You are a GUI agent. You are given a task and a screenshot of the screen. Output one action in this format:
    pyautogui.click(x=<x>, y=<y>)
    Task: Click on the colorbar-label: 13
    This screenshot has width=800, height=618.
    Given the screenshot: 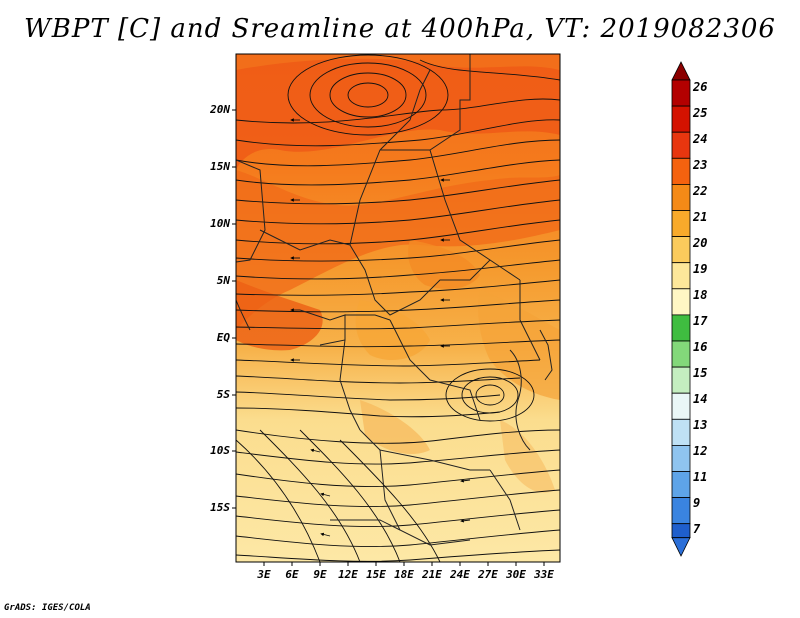 What is the action you would take?
    pyautogui.click(x=700, y=425)
    